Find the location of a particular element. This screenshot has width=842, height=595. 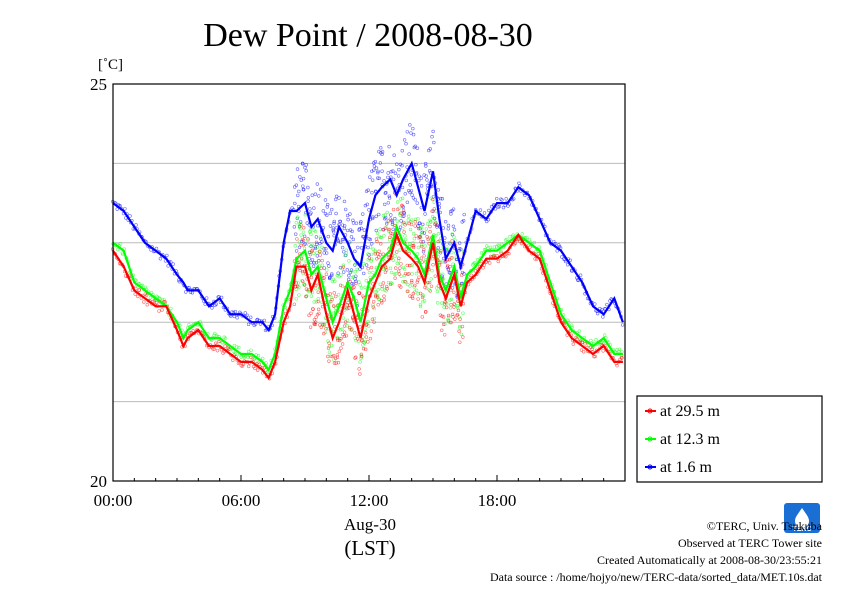

legend-label: at 29.5 m is located at coordinates (690, 411).